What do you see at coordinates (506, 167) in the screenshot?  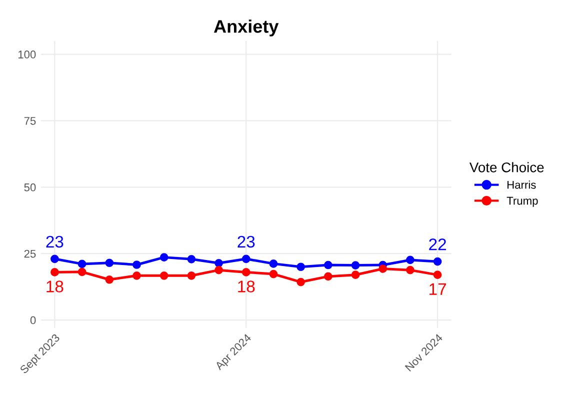 I see `legend-title: Vote Choice` at bounding box center [506, 167].